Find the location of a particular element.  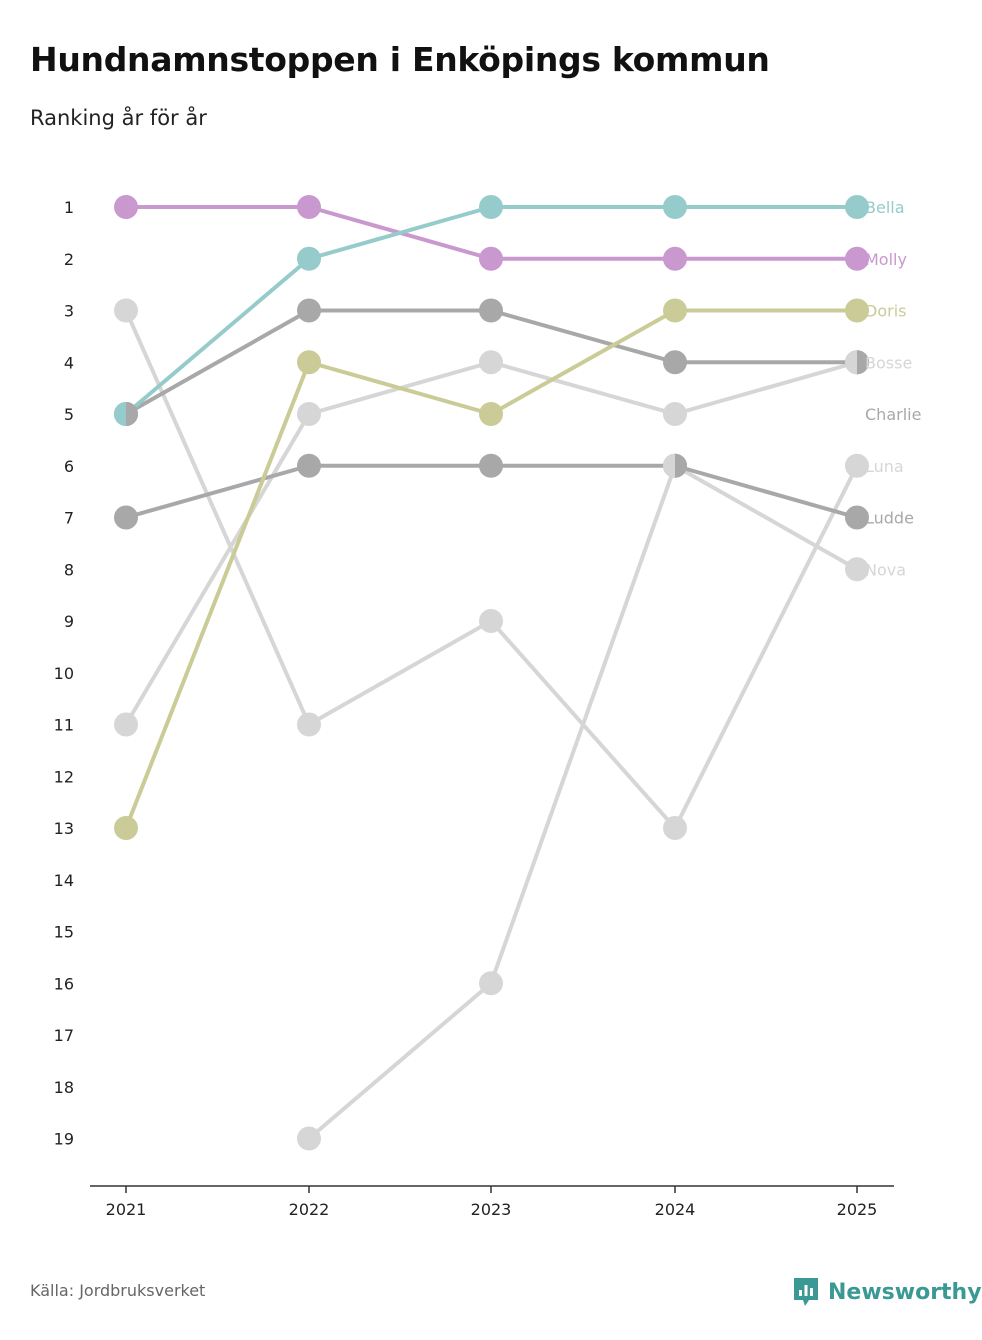

data-point-molly-2023 is located at coordinates (491, 258).